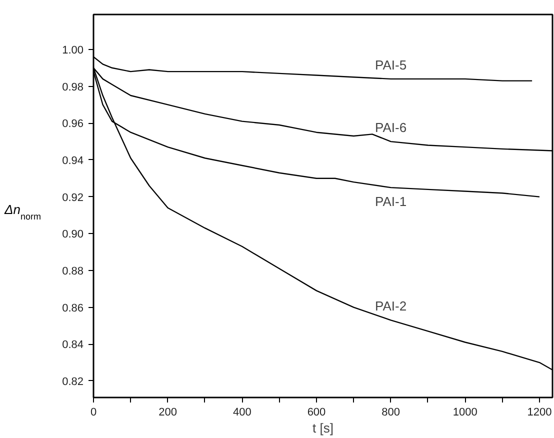 The height and width of the screenshot is (438, 554). I want to click on y-tick-label: 1.00, so click(73, 50).